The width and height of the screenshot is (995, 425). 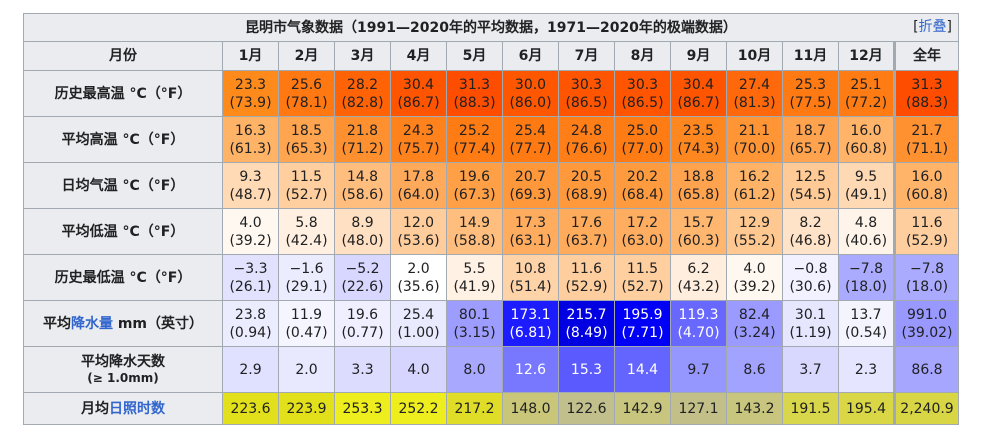 What do you see at coordinates (123, 139) in the screenshot?
I see `row-header: 平均高温 °C（°F）` at bounding box center [123, 139].